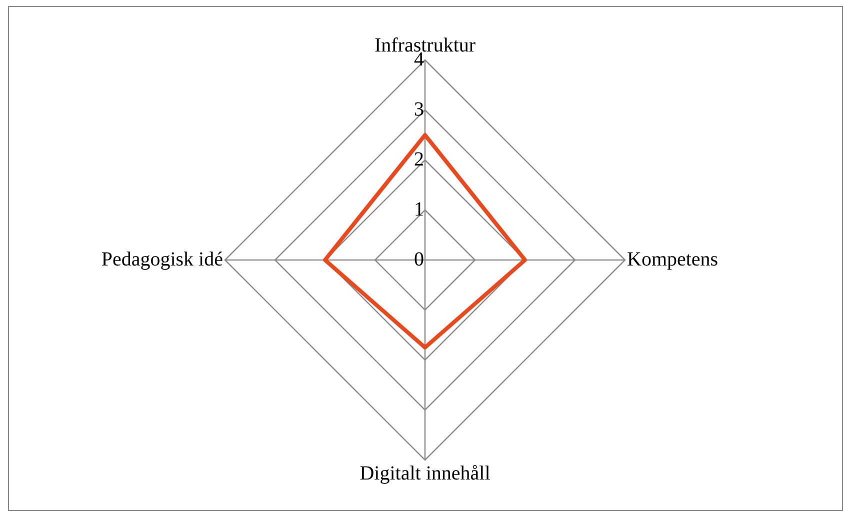 Image resolution: width=851 pixels, height=517 pixels. Describe the element at coordinates (425, 473) in the screenshot. I see `spoke-label: Digitalt innehåll` at that location.